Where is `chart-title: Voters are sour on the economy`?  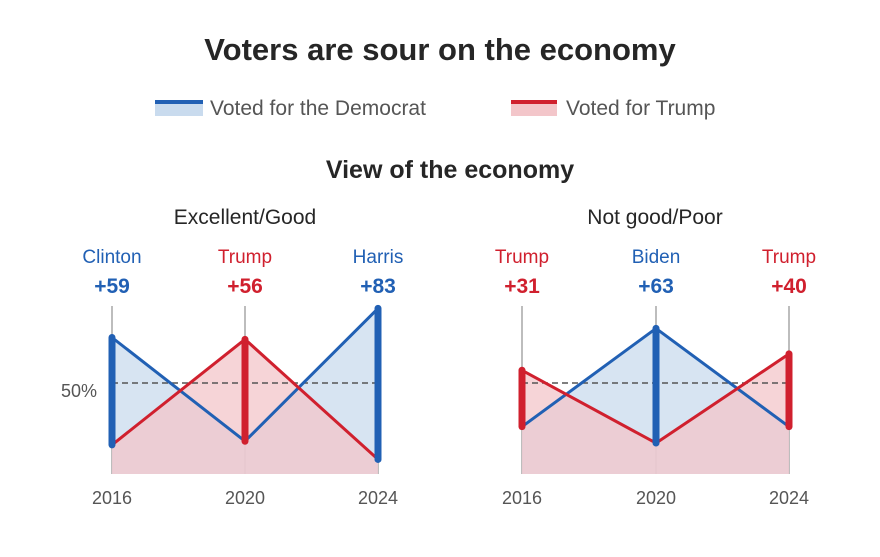 chart-title: Voters are sour on the economy is located at coordinates (440, 49).